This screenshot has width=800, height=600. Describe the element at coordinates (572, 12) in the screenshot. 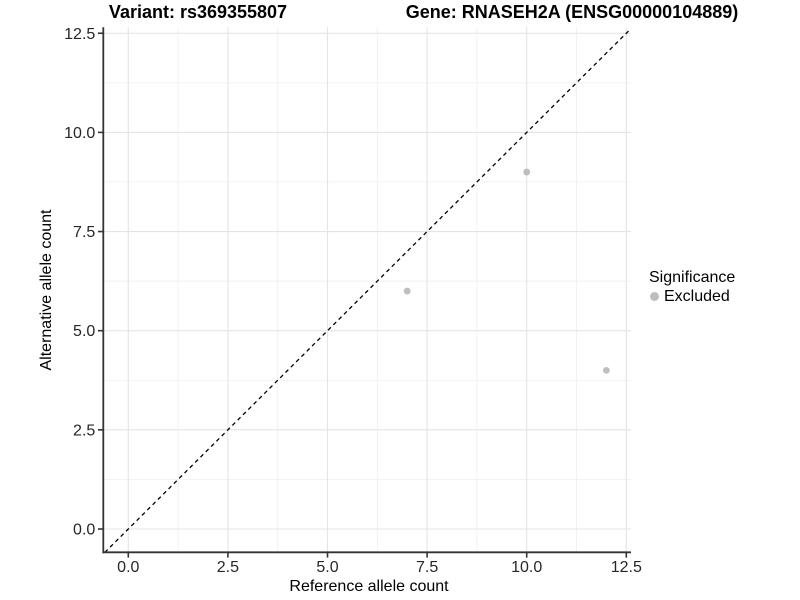

I see `gene-title: Gene: RNASEH2A (ENSG00000104889)` at that location.